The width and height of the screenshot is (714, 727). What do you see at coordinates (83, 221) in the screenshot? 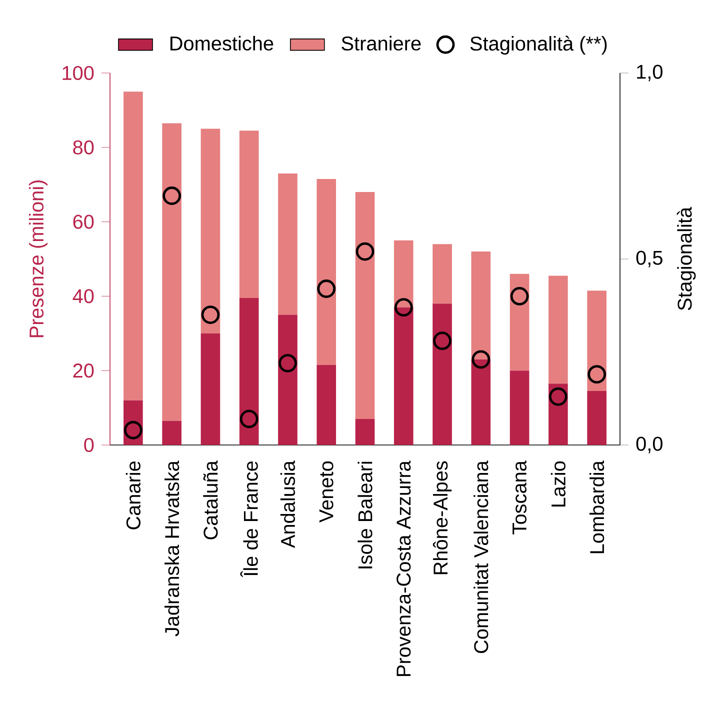
I see `y-tick-label: 60` at bounding box center [83, 221].